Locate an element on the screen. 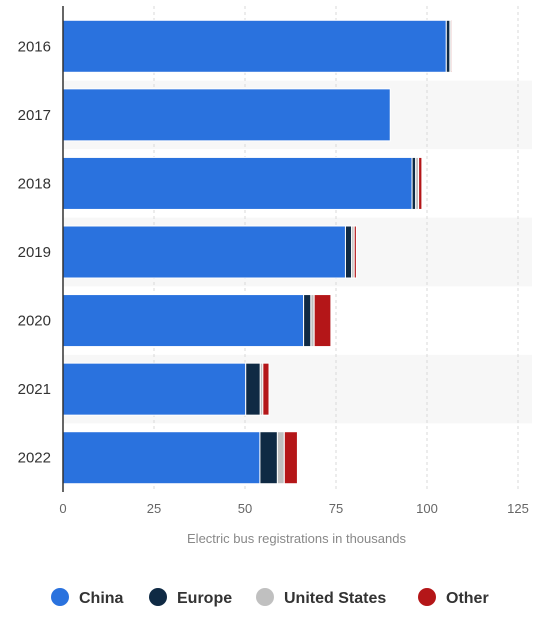 This screenshot has width=550, height=618. category-label: 2019 is located at coordinates (34, 252).